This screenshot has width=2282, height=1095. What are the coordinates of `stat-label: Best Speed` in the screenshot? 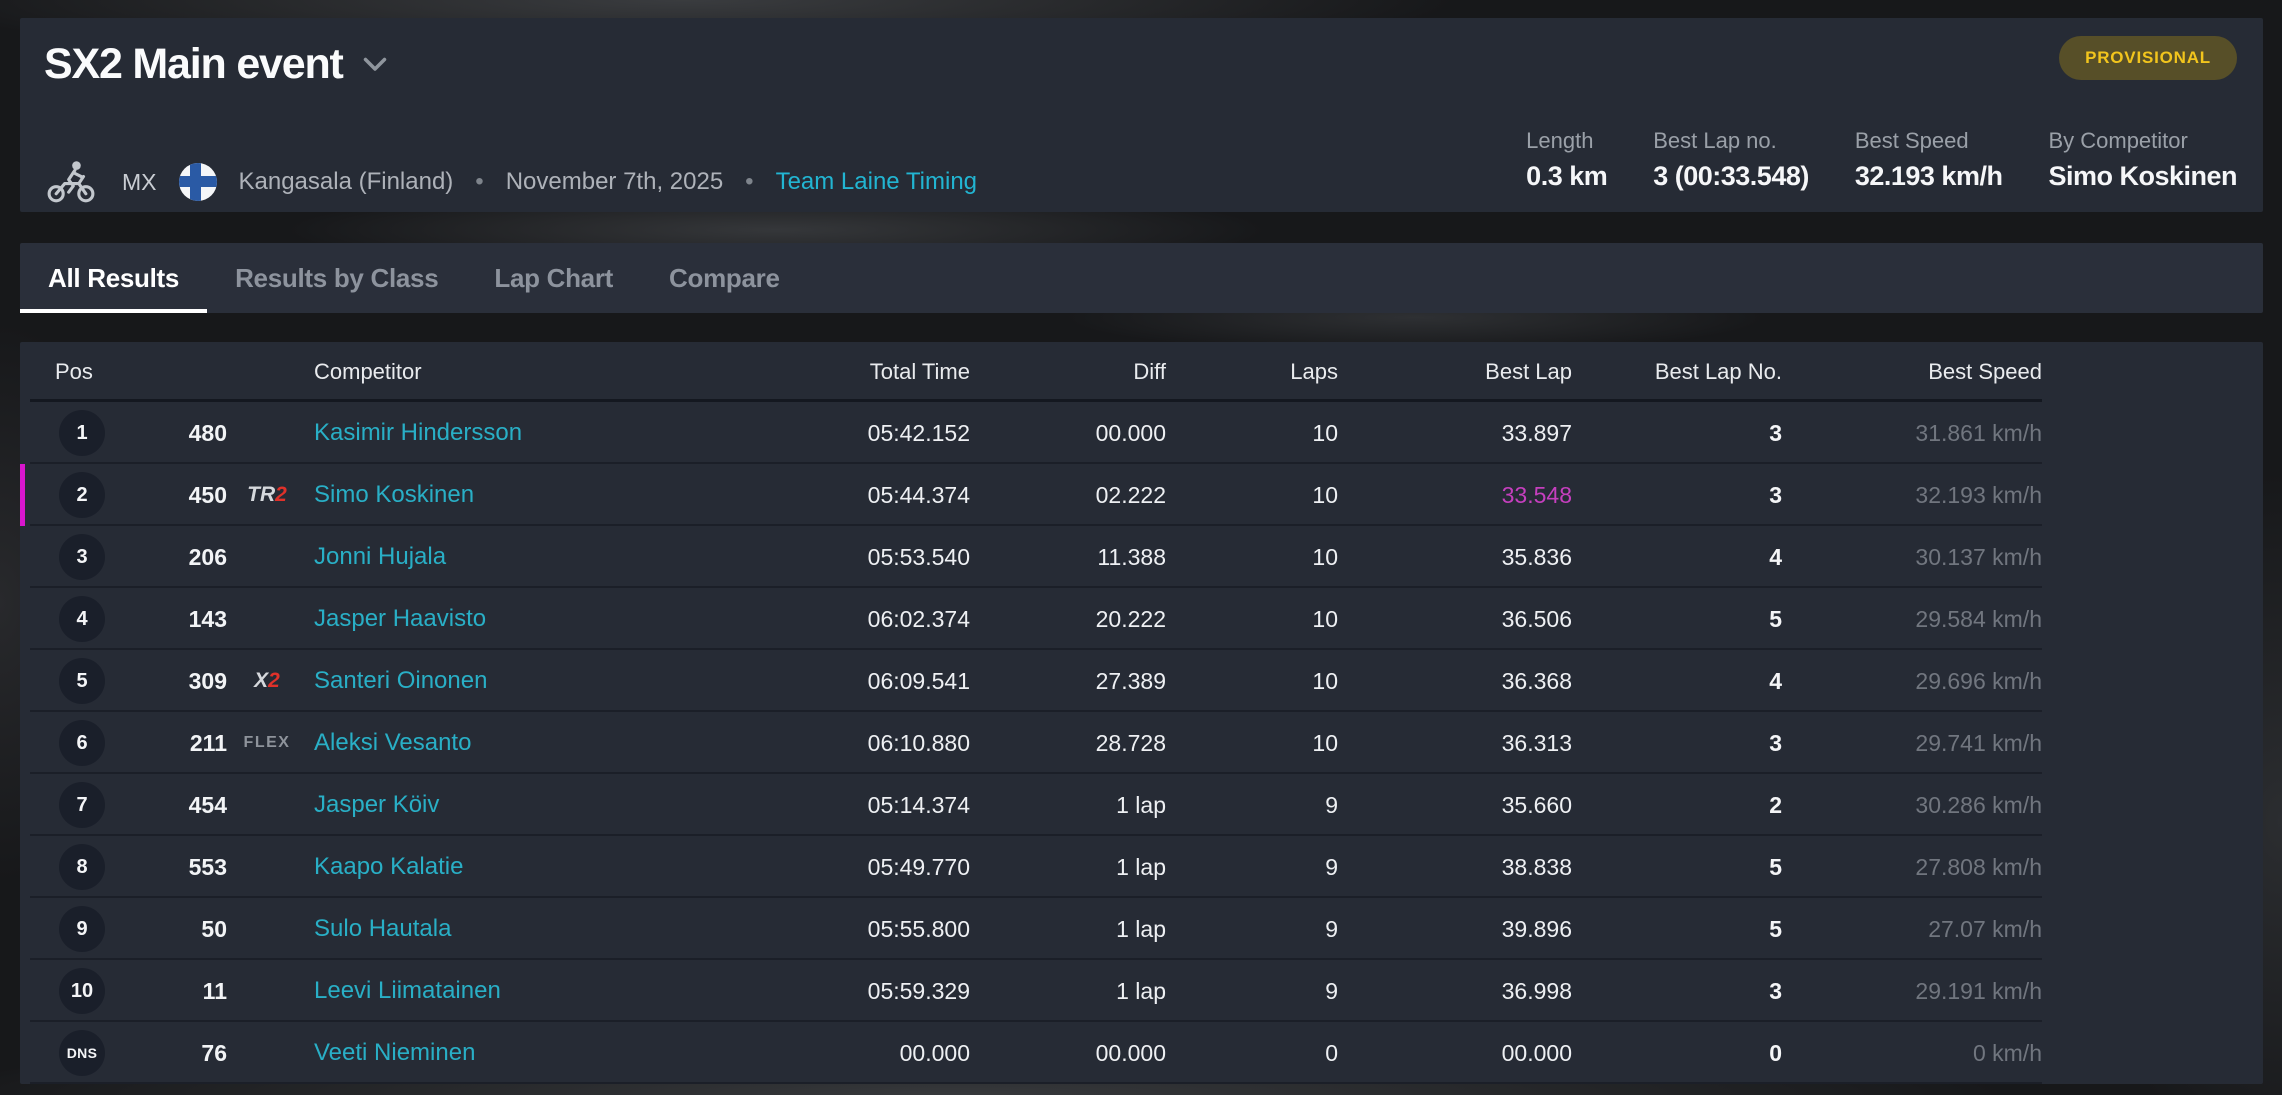 It's located at (1911, 140).